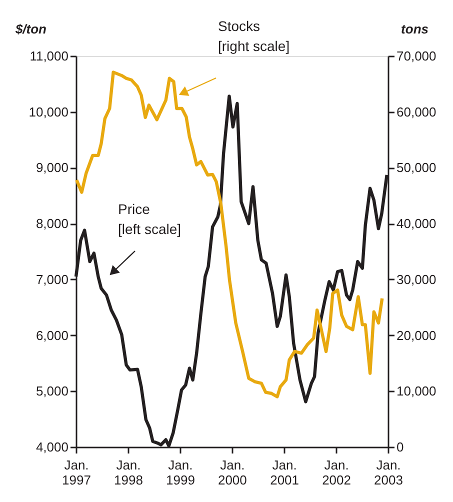 This screenshot has height=502, width=453. Describe the element at coordinates (232, 473) in the screenshot. I see `x-tick-label: Jan. 2000` at that location.